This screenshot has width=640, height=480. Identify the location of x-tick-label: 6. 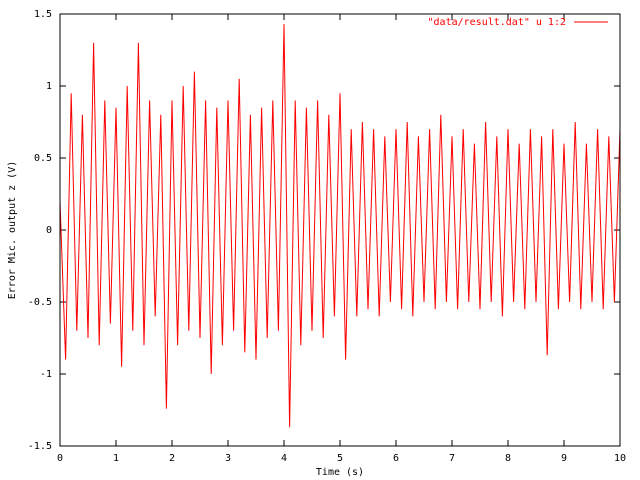
(396, 458).